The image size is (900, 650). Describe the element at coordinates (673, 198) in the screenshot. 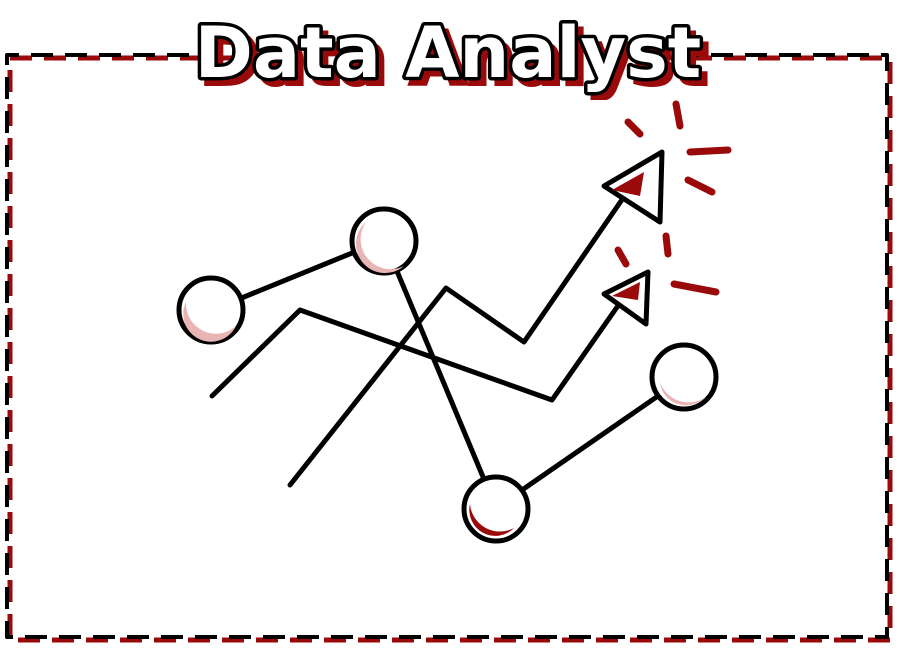

I see `sparkle-burst-icon` at that location.